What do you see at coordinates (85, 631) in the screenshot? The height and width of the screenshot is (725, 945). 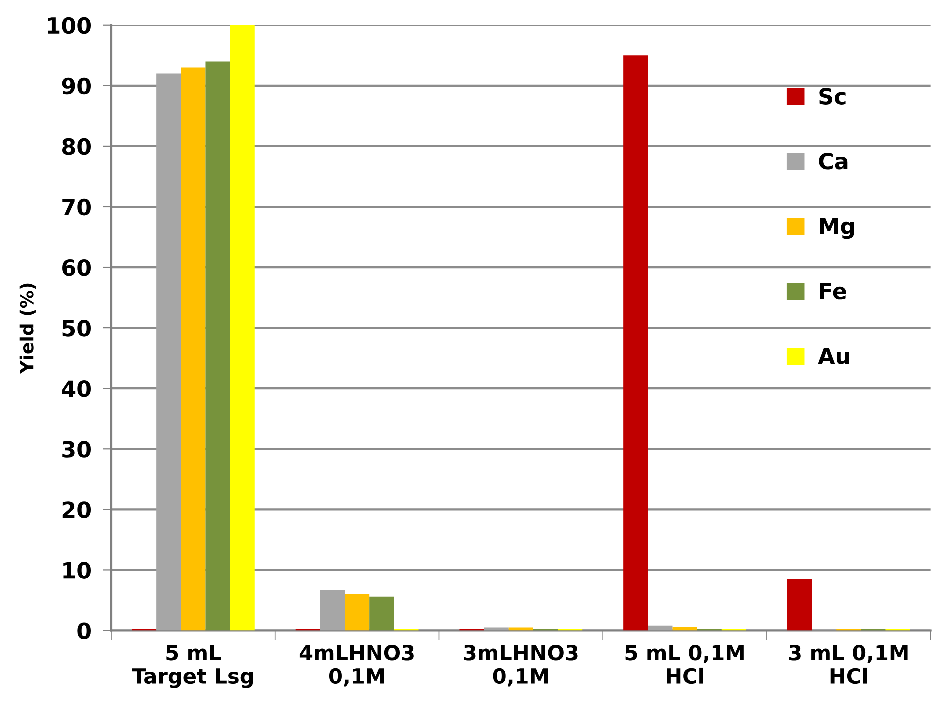 I see `y-tick-label: 0` at bounding box center [85, 631].